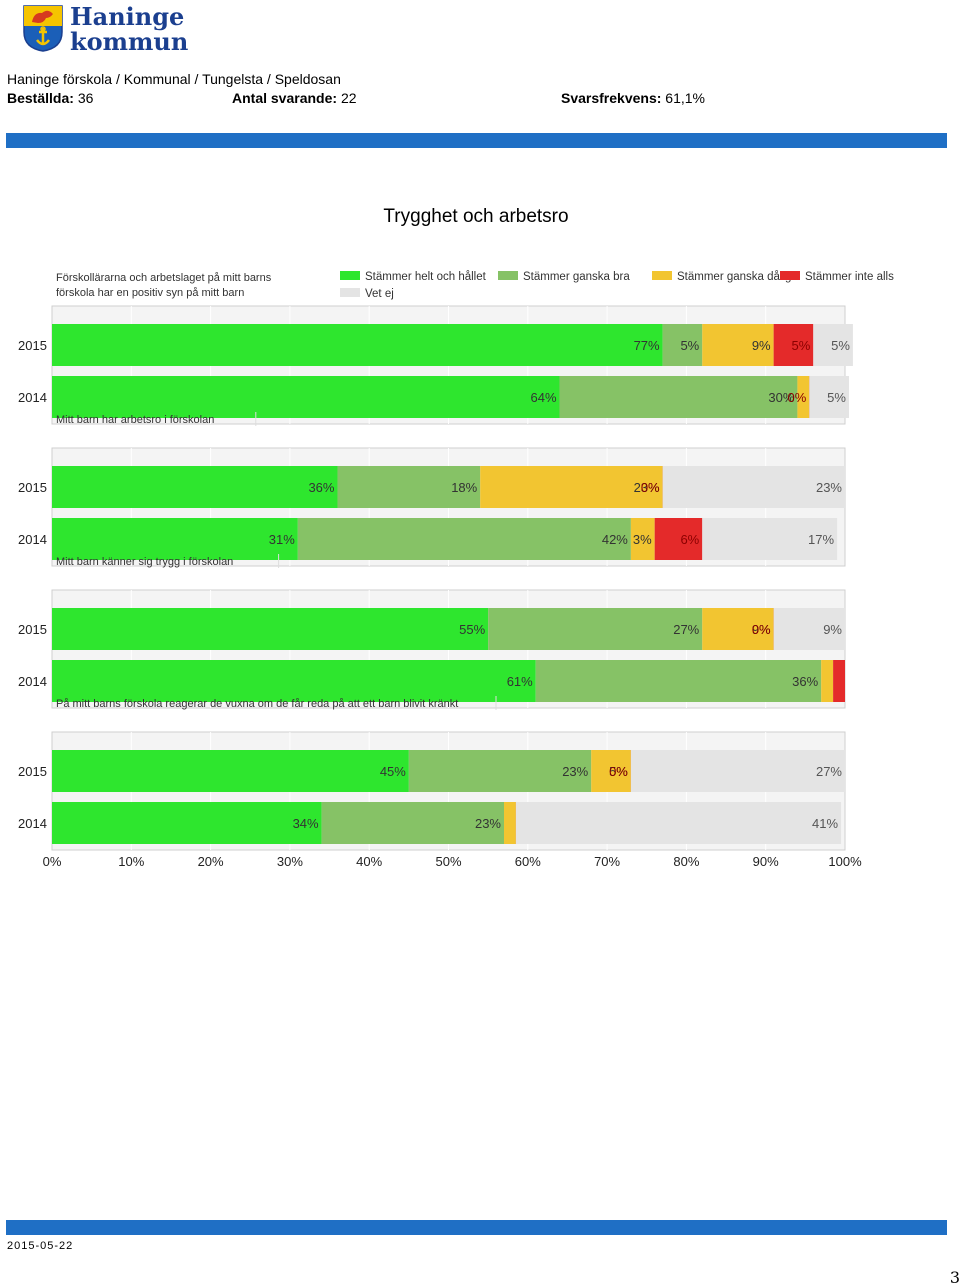 This screenshot has width=960, height=1288. What do you see at coordinates (607, 861) in the screenshot?
I see `x-tick-label: 70%` at bounding box center [607, 861].